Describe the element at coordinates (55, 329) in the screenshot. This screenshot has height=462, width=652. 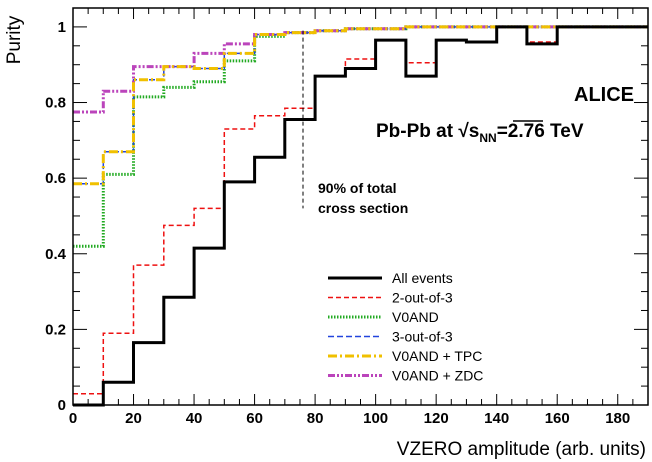
I see `y-tick-label: 0.2` at that location.